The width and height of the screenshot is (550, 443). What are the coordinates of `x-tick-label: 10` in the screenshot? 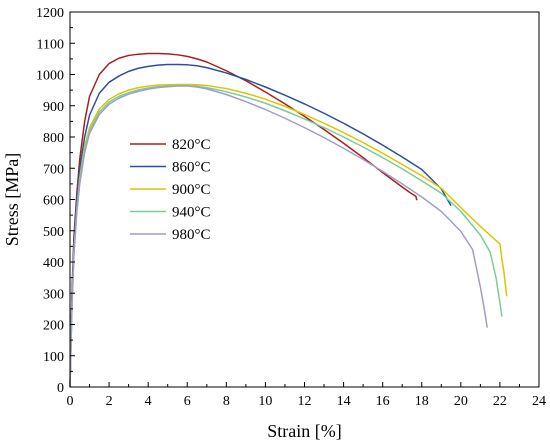 It's located at (265, 401).